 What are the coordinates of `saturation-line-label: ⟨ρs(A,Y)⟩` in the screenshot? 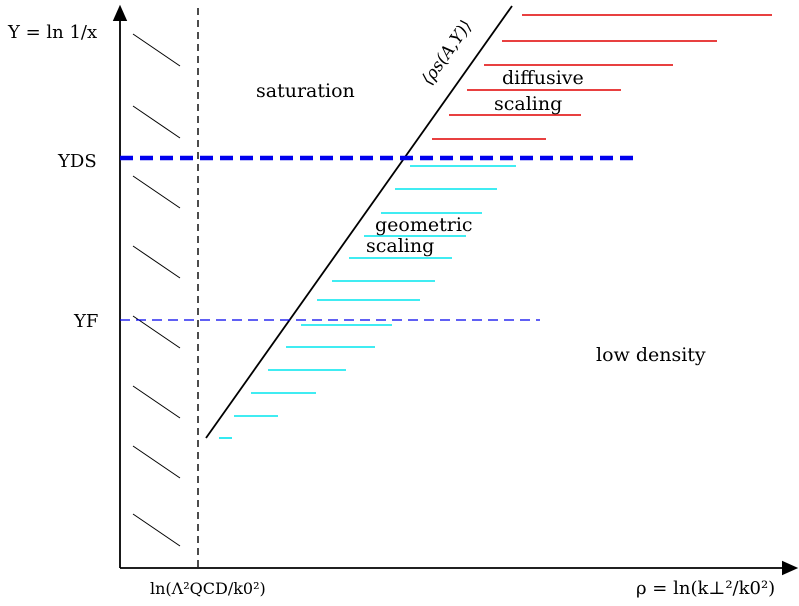 It's located at (447, 53).